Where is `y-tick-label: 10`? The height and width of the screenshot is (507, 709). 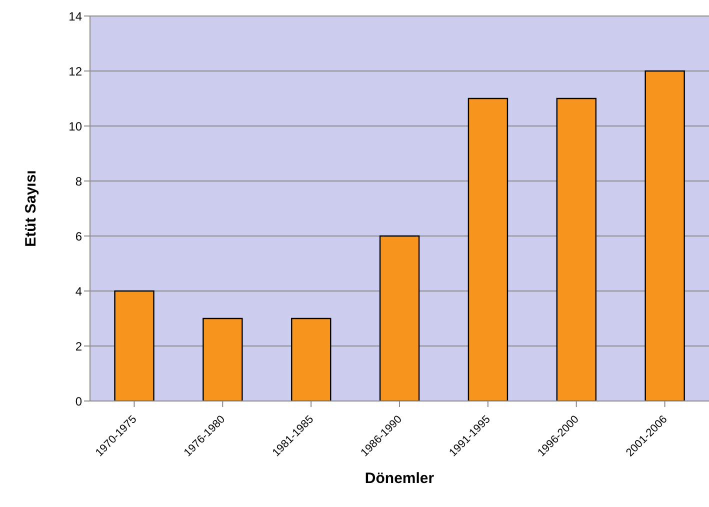 y-tick-label: 10 is located at coordinates (75, 126).